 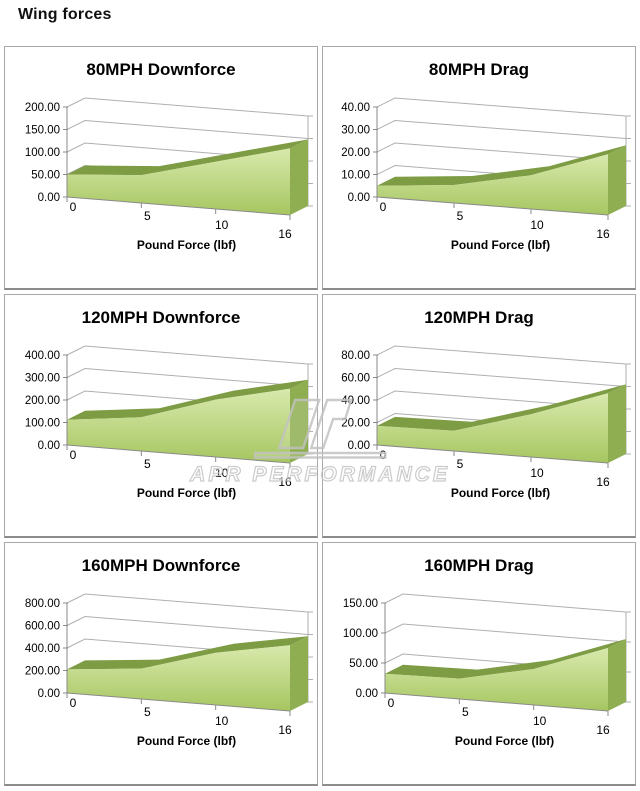 What do you see at coordinates (42, 604) in the screenshot?
I see `y-tick-label: 800.00` at bounding box center [42, 604].